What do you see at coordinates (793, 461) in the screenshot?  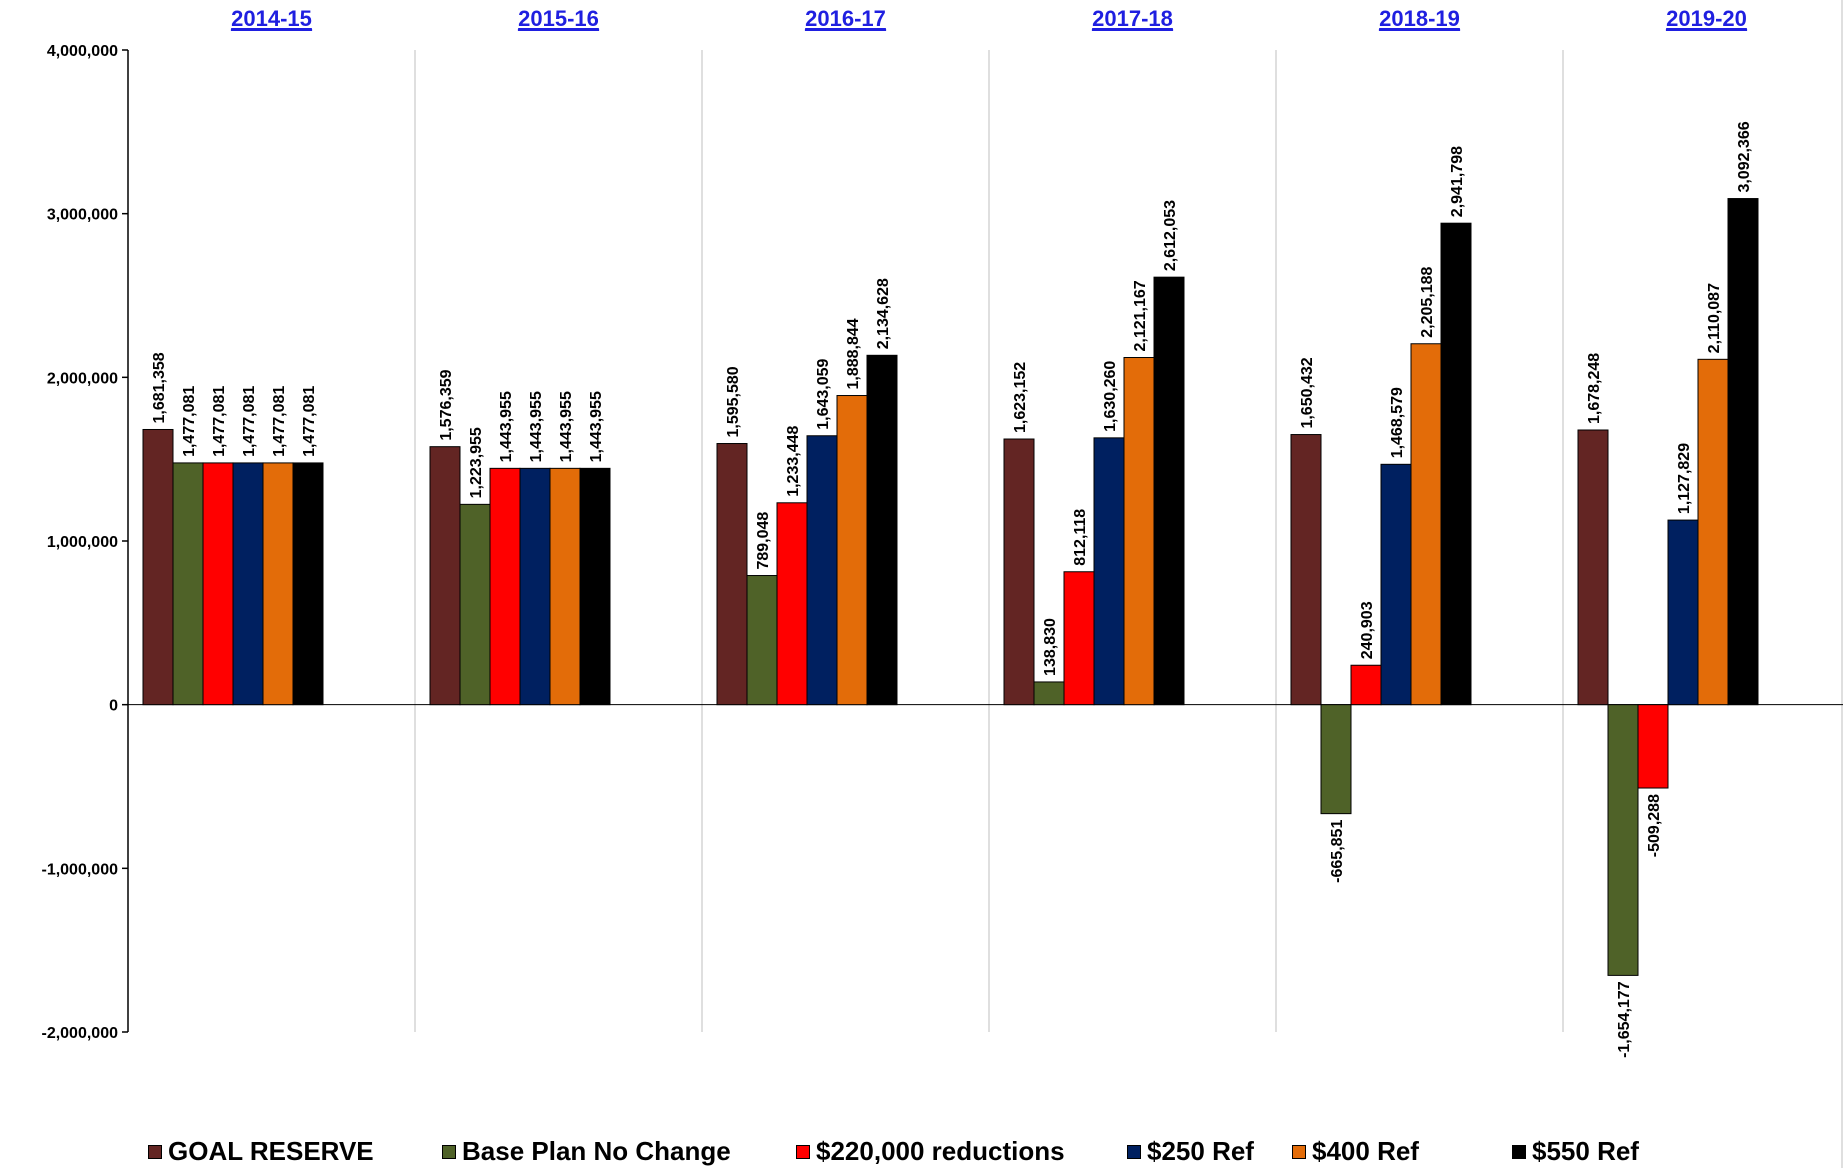 I see `data-label: 1,233,448` at bounding box center [793, 461].